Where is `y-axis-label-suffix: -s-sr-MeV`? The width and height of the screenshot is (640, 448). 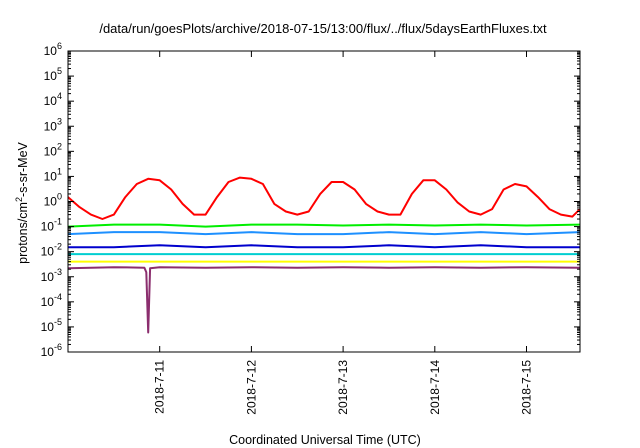 y-axis-label-suffix: -s-sr-MeV is located at coordinates (23, 169).